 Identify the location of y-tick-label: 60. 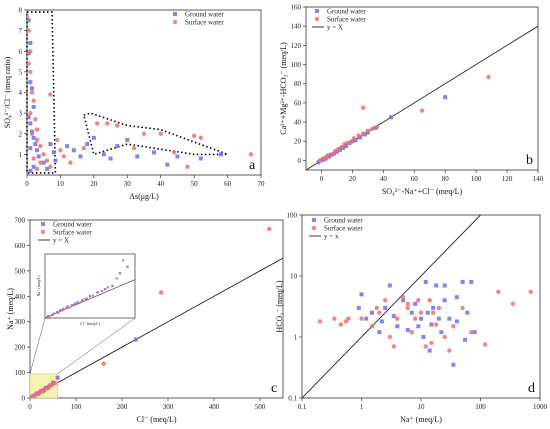
(298, 103).